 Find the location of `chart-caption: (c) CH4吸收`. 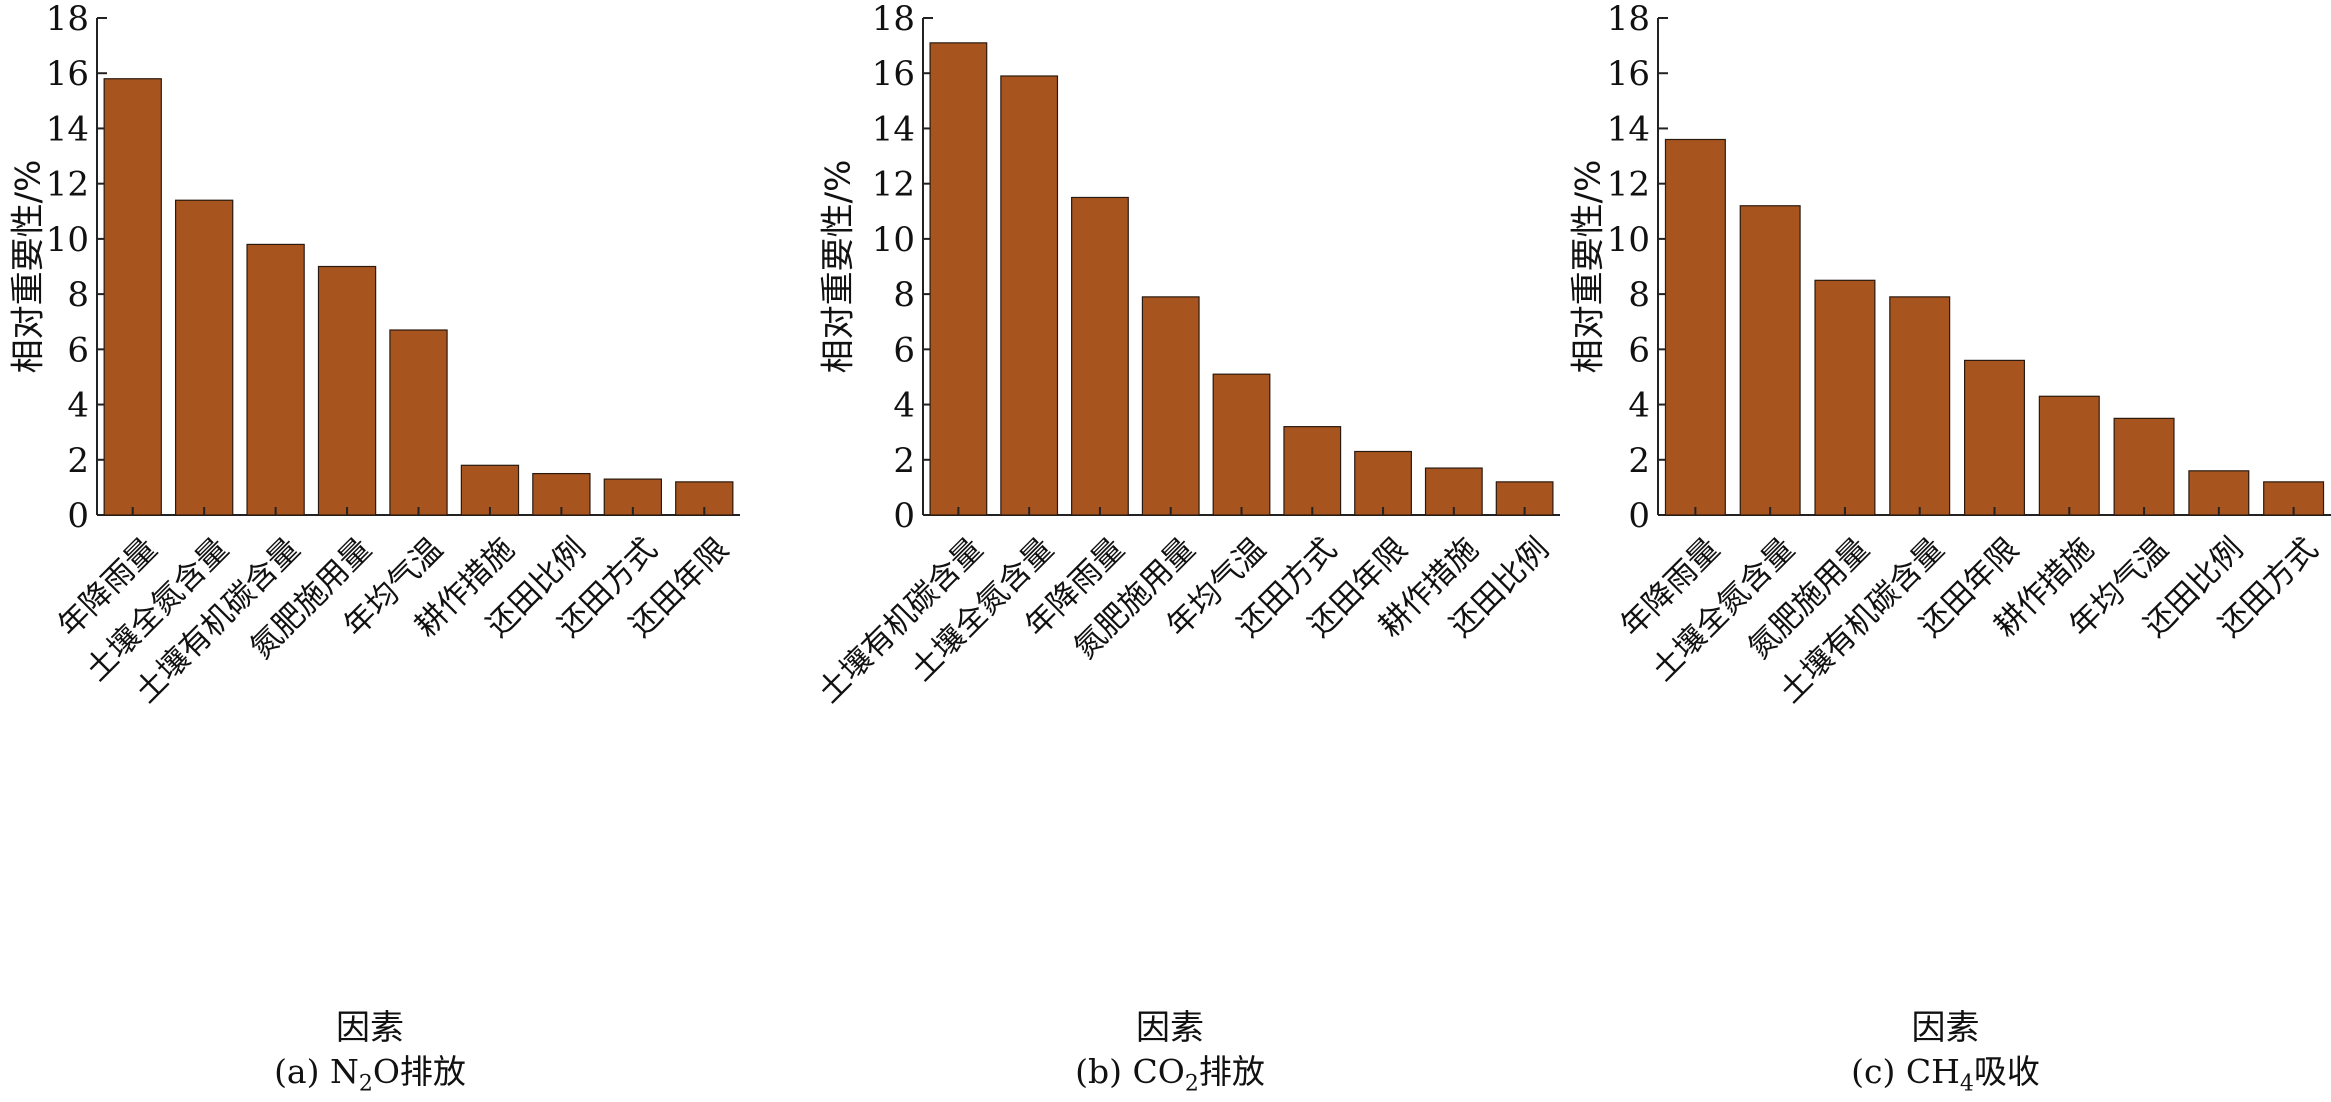

chart-caption: (c) CH4吸收 is located at coordinates (1945, 1071).